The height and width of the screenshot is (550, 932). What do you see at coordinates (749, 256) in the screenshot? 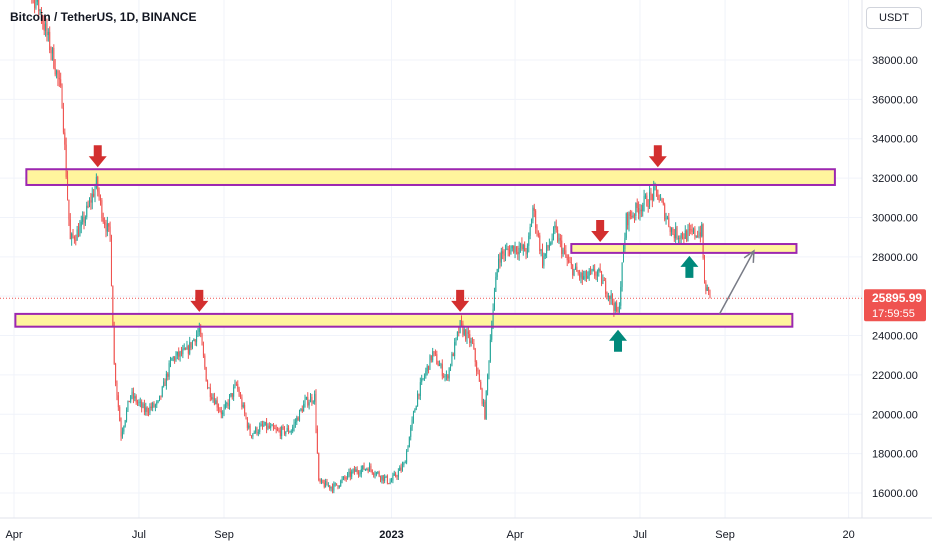
I see `trend-arrow-head-icon` at bounding box center [749, 256].